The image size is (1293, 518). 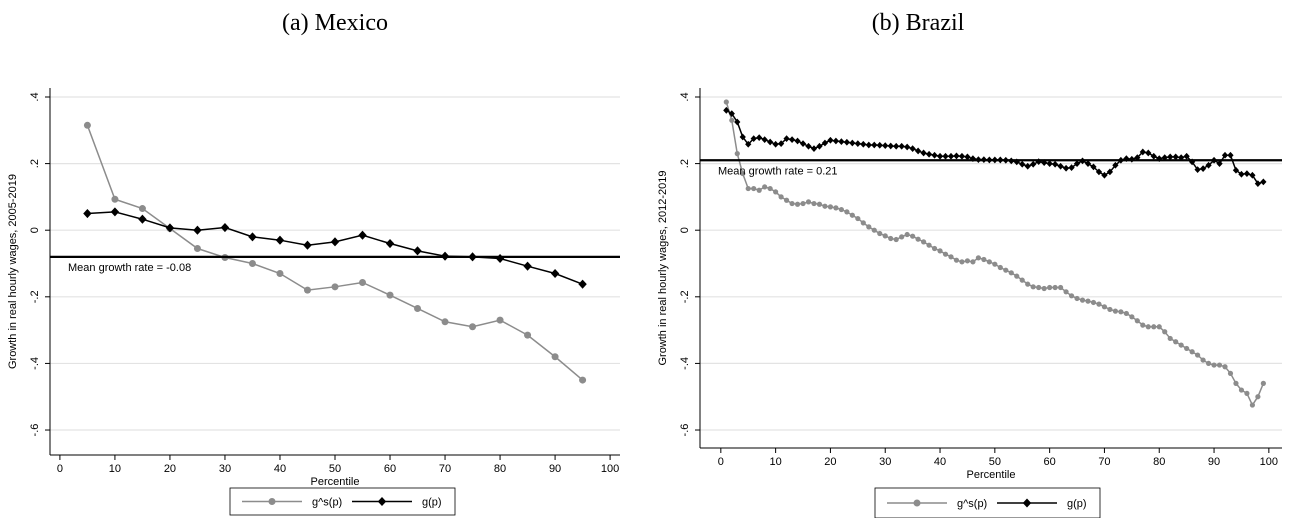 I want to click on panel-title: (a) Mexico, so click(x=335, y=23).